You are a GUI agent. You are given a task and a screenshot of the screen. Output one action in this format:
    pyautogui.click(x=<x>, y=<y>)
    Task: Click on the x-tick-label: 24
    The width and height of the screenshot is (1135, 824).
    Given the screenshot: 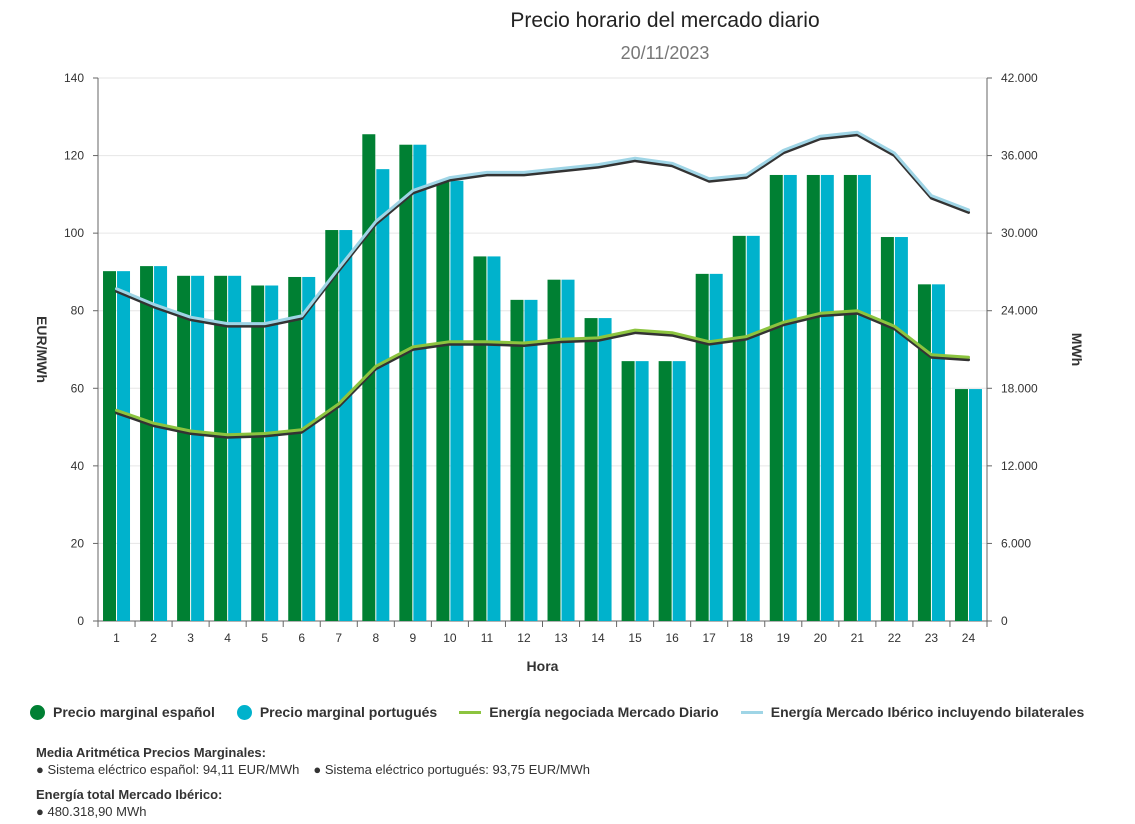 What is the action you would take?
    pyautogui.click(x=969, y=638)
    